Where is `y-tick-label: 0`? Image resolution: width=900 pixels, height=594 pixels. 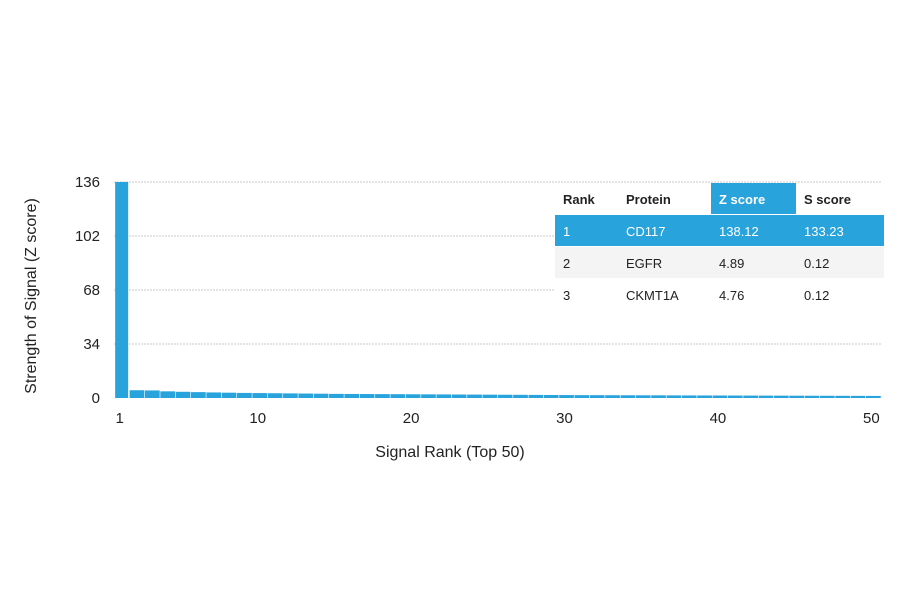
y-tick-label: 0 is located at coordinates (96, 398).